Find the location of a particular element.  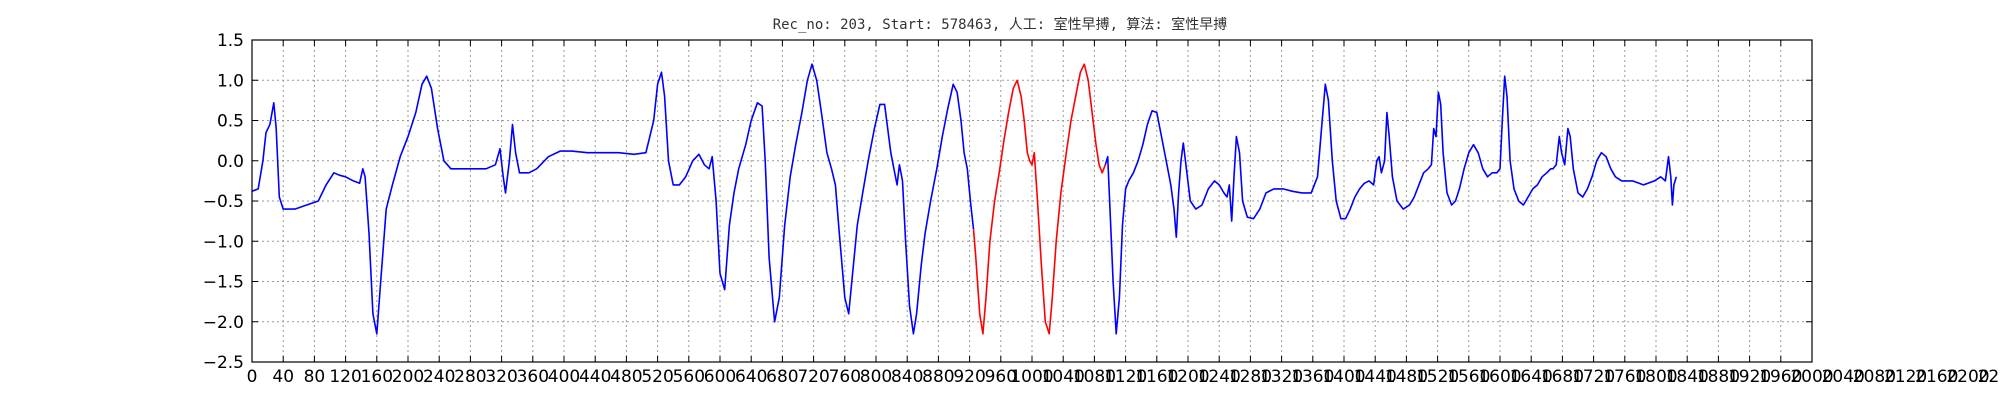

x-tick-label: 2120 is located at coordinates (1905, 377).